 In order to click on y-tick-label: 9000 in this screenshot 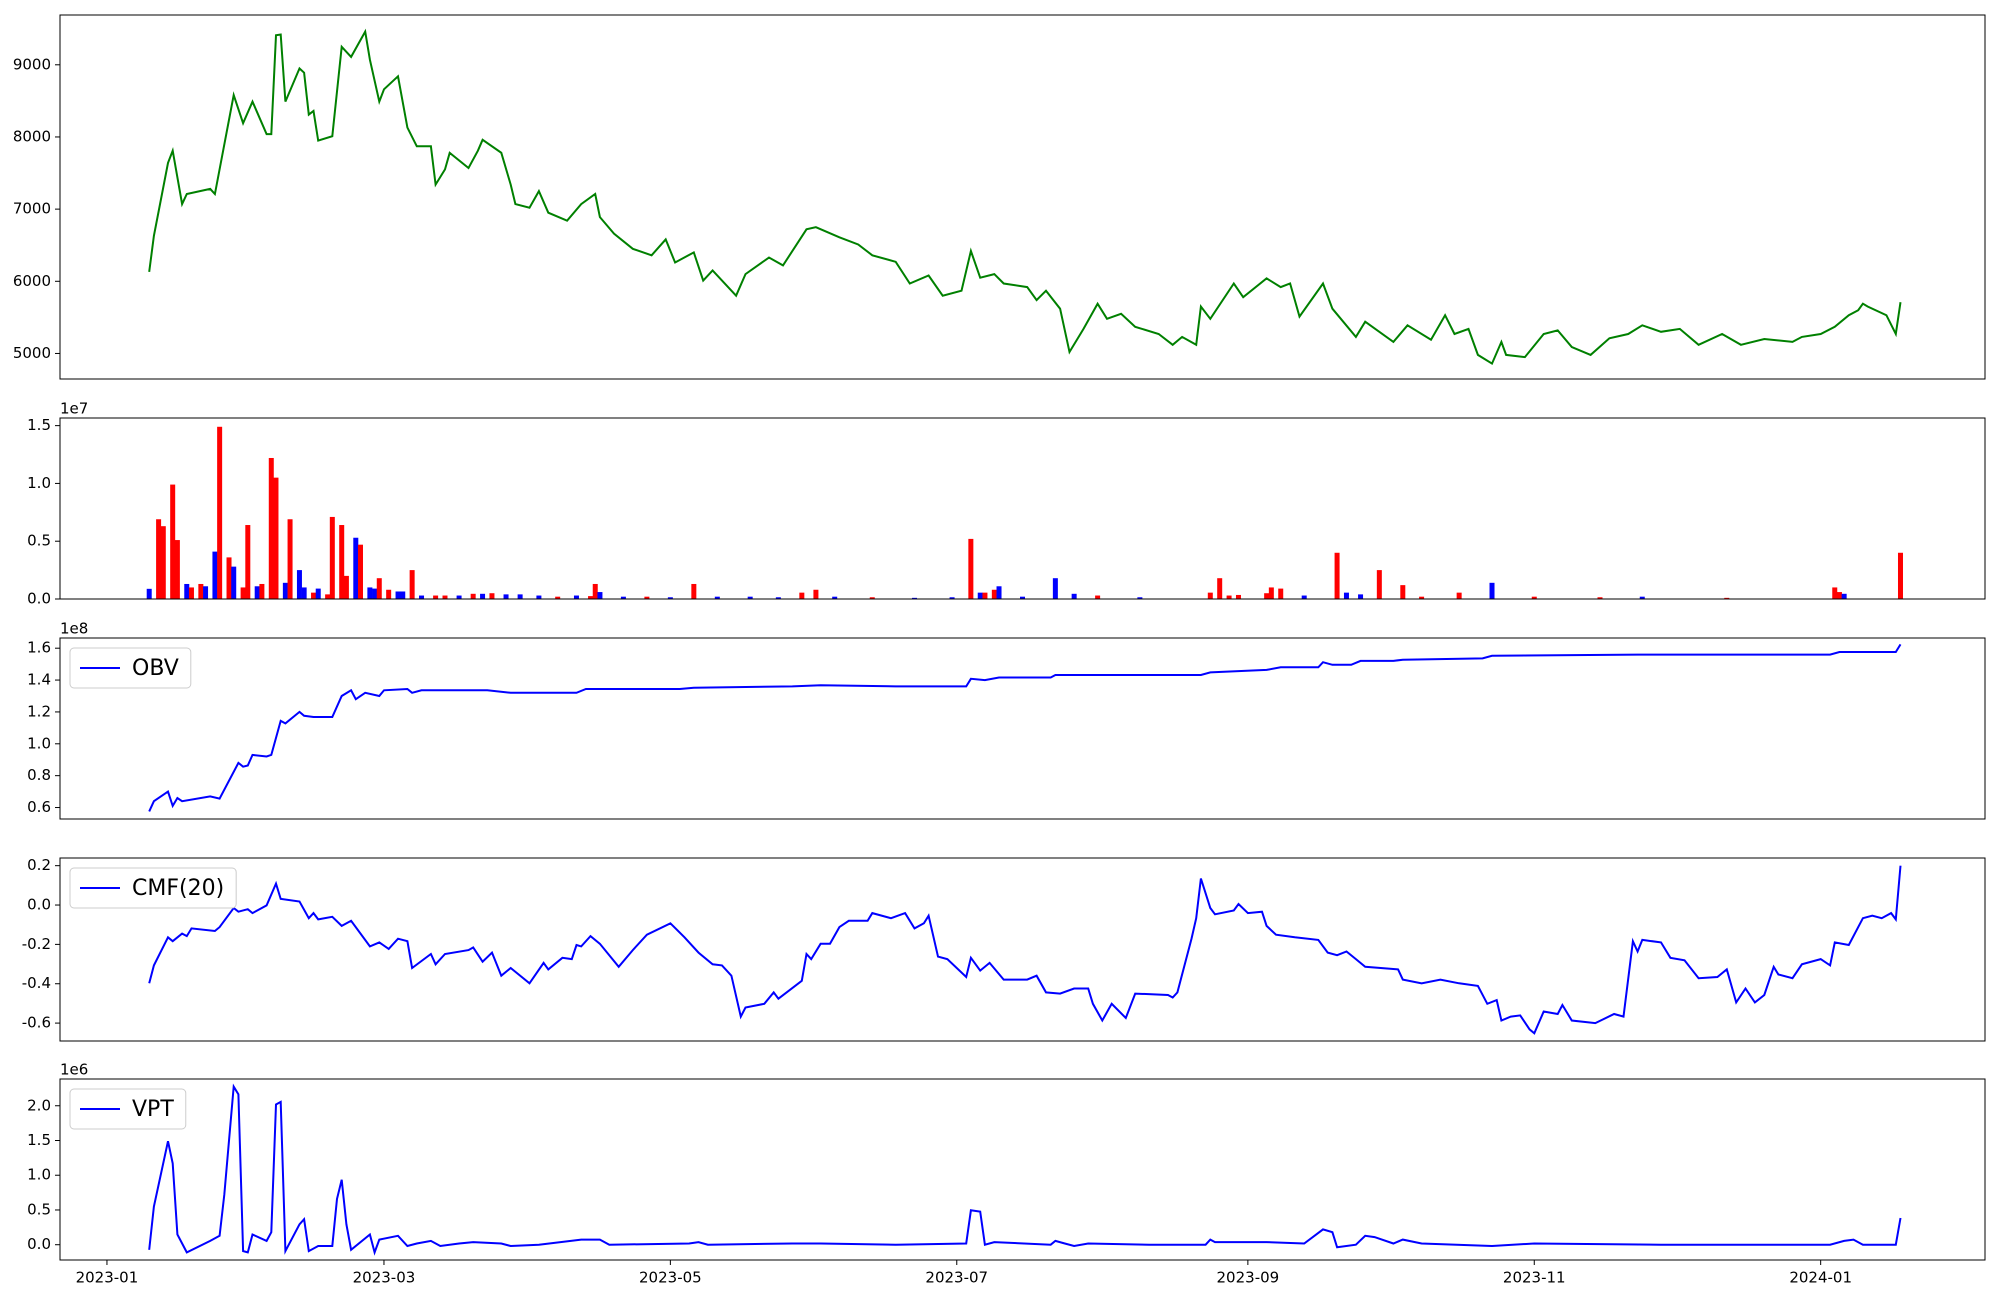, I will do `click(32, 64)`.